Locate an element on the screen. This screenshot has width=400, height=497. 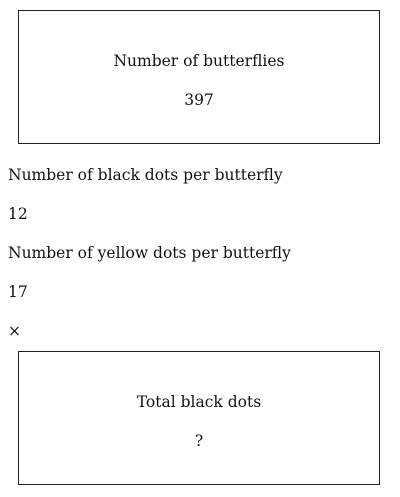
yellow-dots-value: 17 is located at coordinates (18, 292).